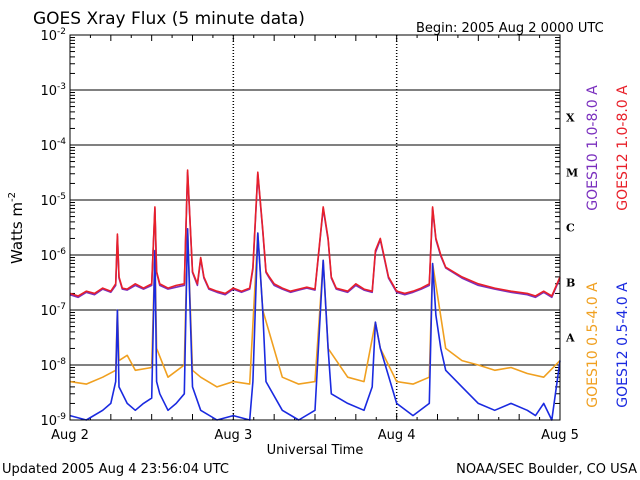 Image resolution: width=640 pixels, height=480 pixels. I want to click on legend-item-1: GOES12 1.0-8.0 A, so click(623, 148).